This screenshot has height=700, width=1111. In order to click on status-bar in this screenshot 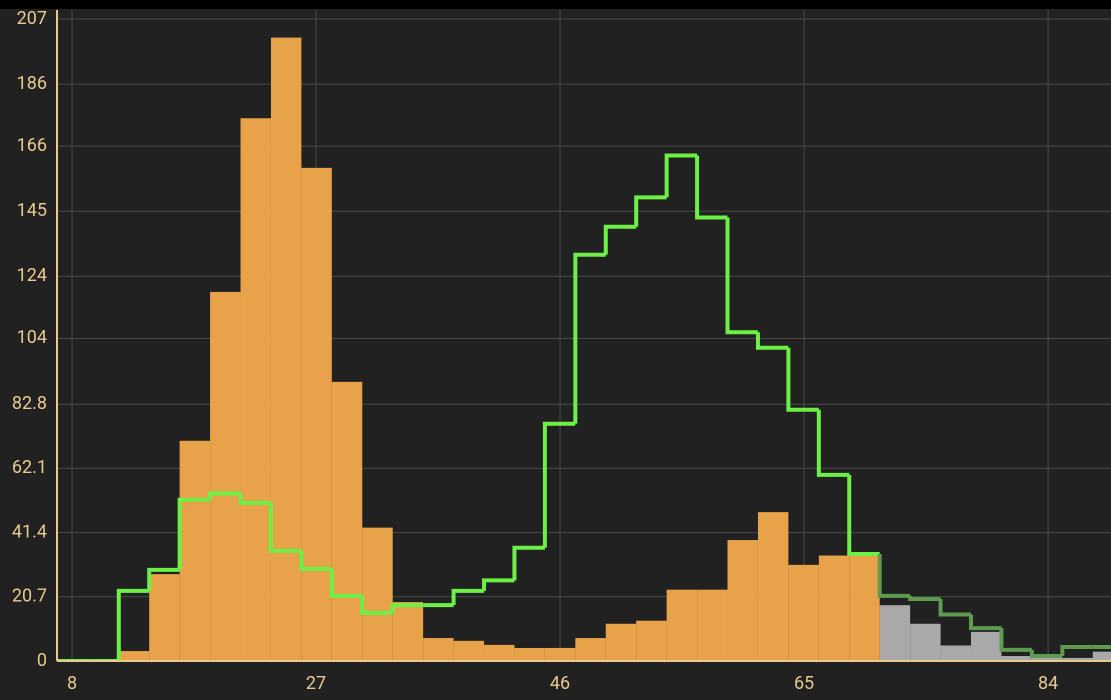, I will do `click(555, 4)`.